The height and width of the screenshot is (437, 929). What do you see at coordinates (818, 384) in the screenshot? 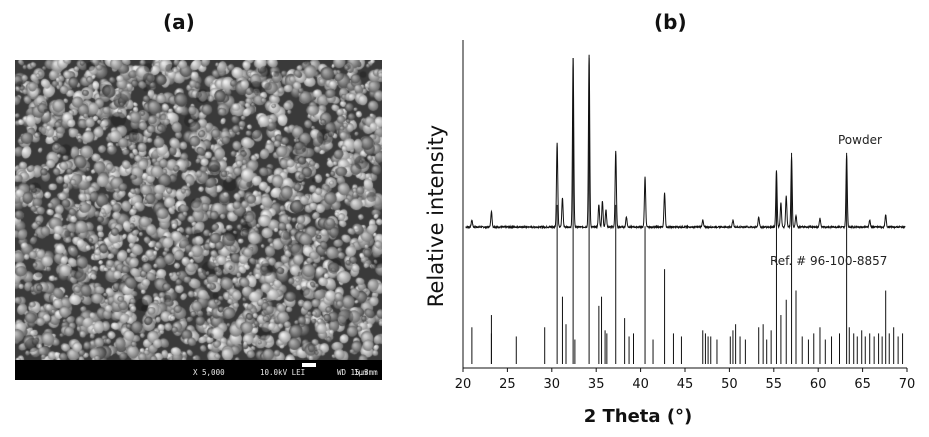
I see `x-tick-label: 60` at bounding box center [818, 384].